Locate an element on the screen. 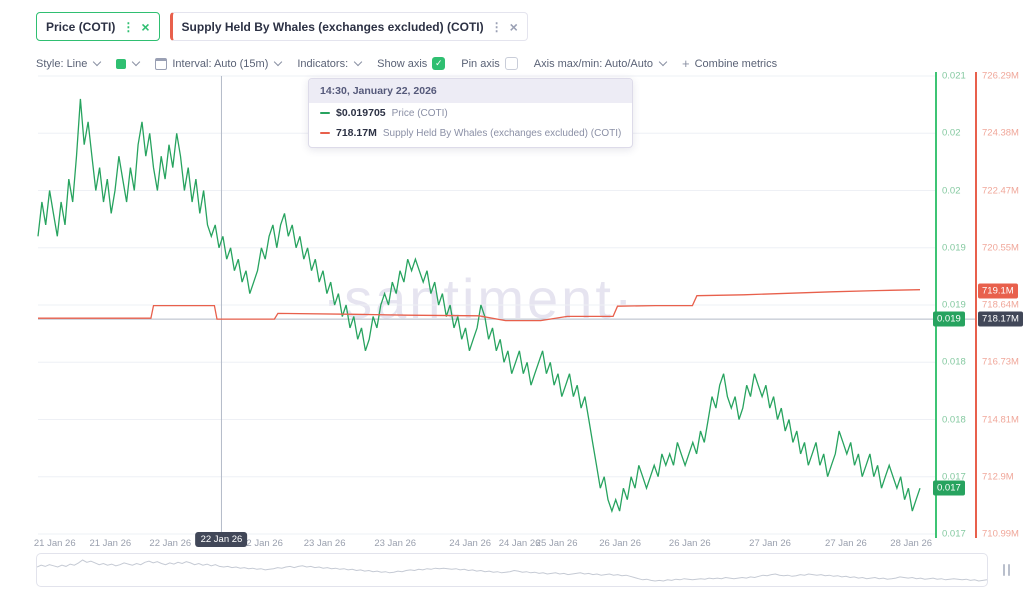 This screenshot has height=591, width=1024. navigator-handle-icon is located at coordinates (1006, 570).